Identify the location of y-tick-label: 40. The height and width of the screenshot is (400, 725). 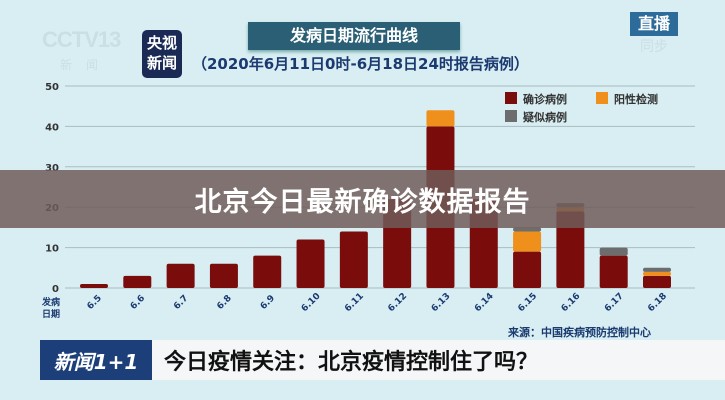
(52, 127).